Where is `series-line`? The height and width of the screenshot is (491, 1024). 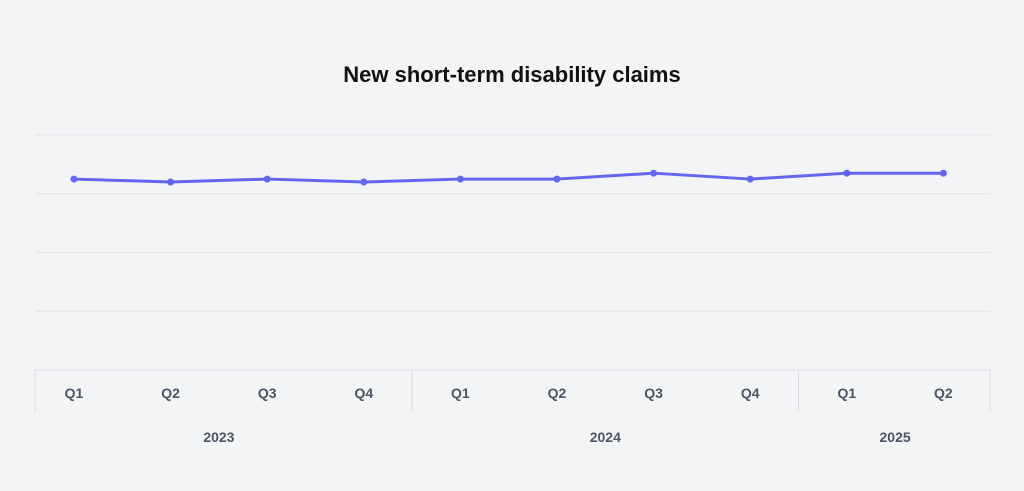
series-line is located at coordinates (508, 177).